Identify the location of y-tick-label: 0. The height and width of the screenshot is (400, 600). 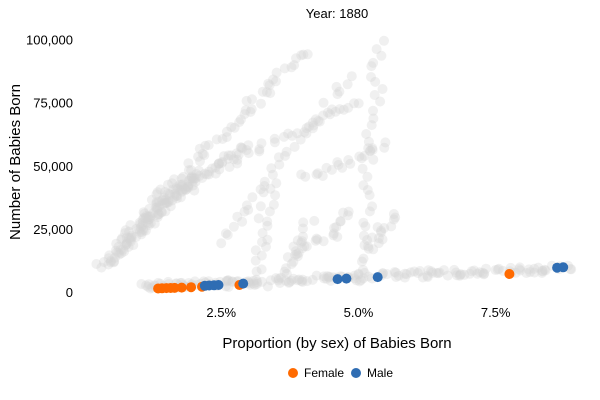
(69, 292).